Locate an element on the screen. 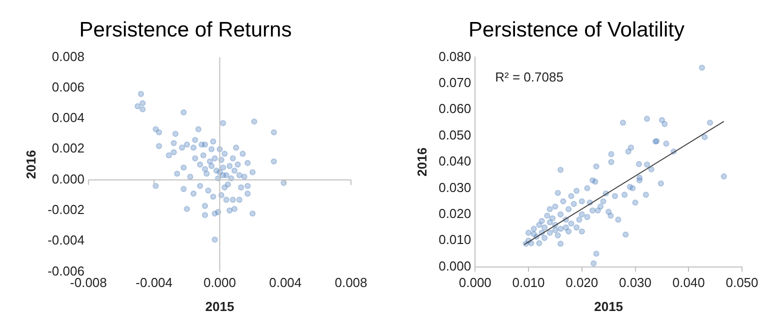 The height and width of the screenshot is (323, 782). y-tick-label: 0.040 is located at coordinates (455, 161).